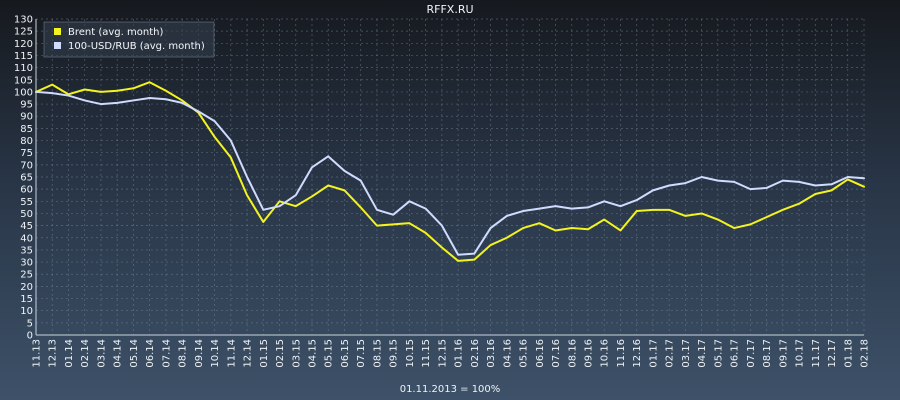  Describe the element at coordinates (26, 287) in the screenshot. I see `y-tick-label: 20` at that location.